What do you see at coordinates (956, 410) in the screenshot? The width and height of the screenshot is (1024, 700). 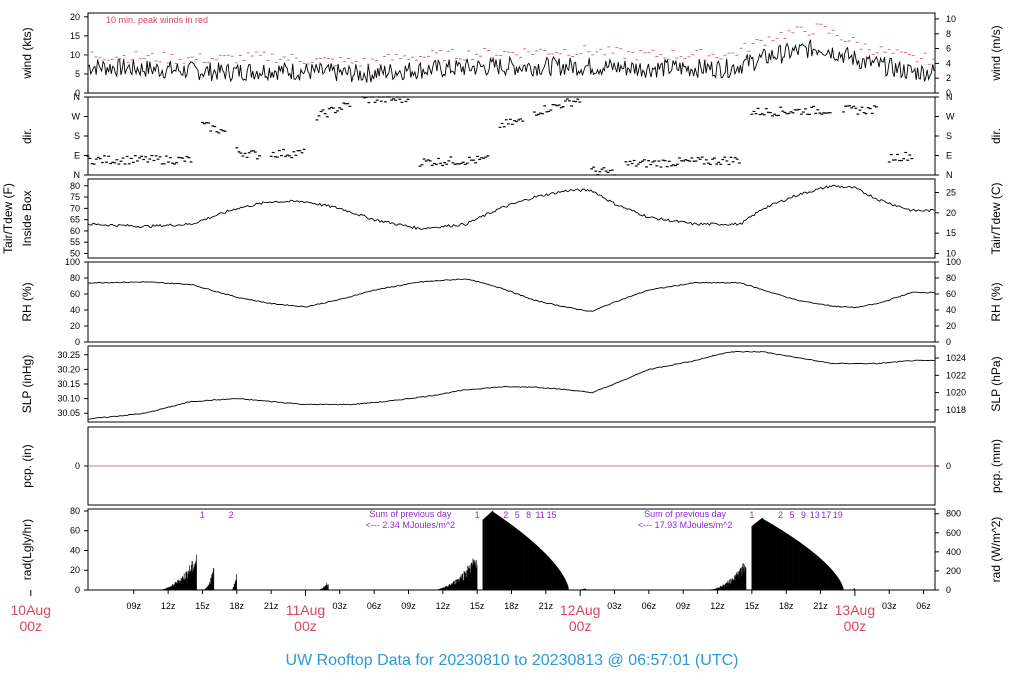 I see `slp-right-tick-label: 1018` at bounding box center [956, 410].